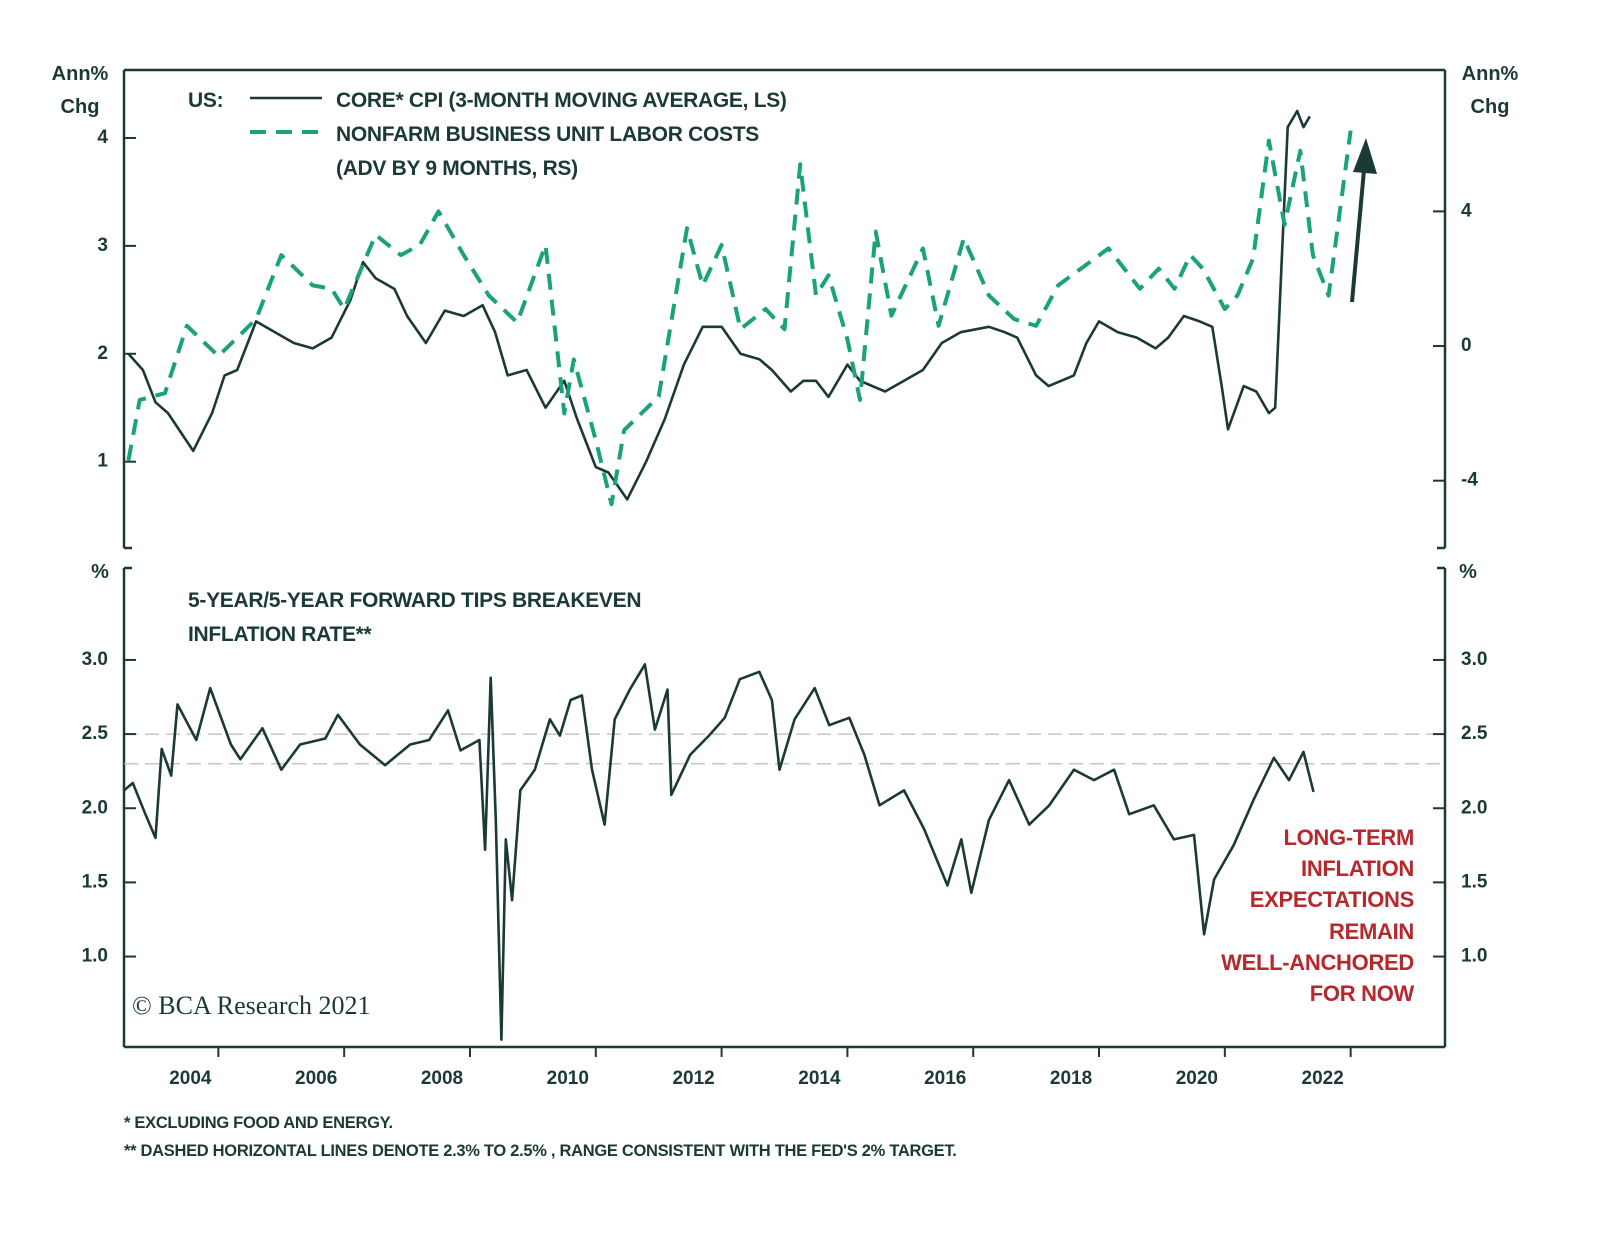  I want to click on y2-tick-label: 0, so click(1466, 345).